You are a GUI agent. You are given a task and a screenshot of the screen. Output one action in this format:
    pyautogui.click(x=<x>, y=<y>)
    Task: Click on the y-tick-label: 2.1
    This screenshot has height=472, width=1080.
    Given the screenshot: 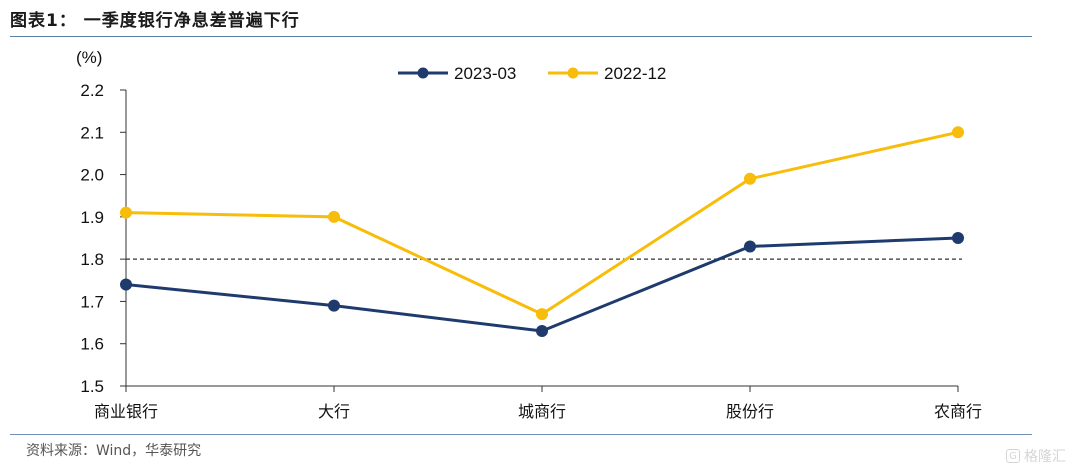 What is the action you would take?
    pyautogui.click(x=92, y=132)
    